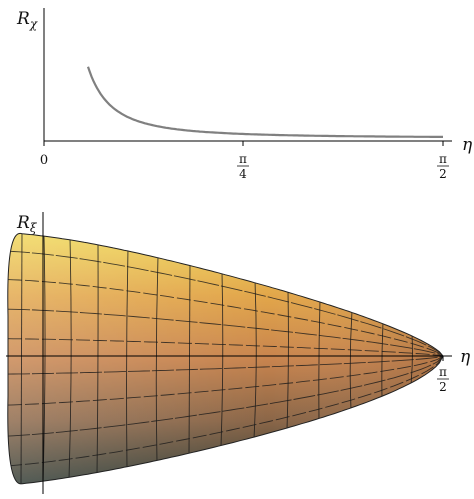  Describe the element at coordinates (264, 102) in the screenshot. I see `top-curve` at that location.